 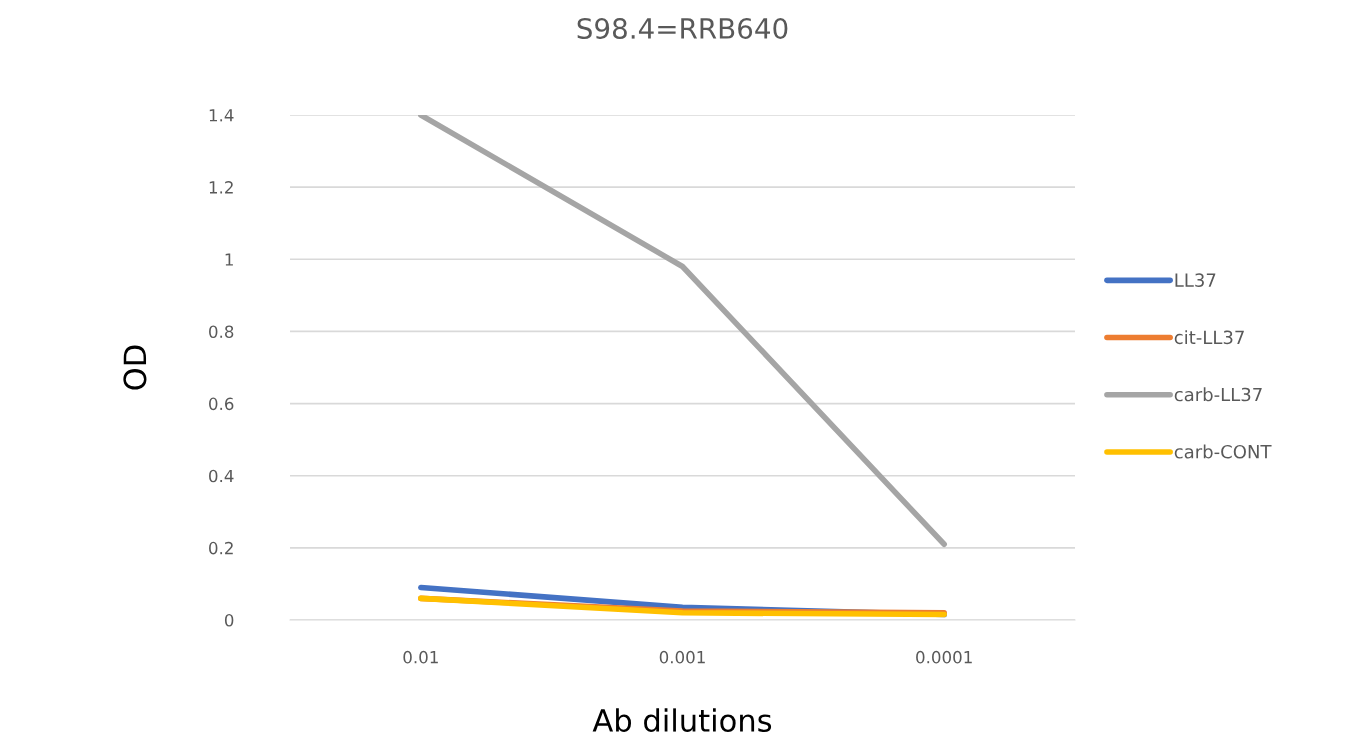 I want to click on x-axis-title: Ab dilutions, so click(x=682, y=720).